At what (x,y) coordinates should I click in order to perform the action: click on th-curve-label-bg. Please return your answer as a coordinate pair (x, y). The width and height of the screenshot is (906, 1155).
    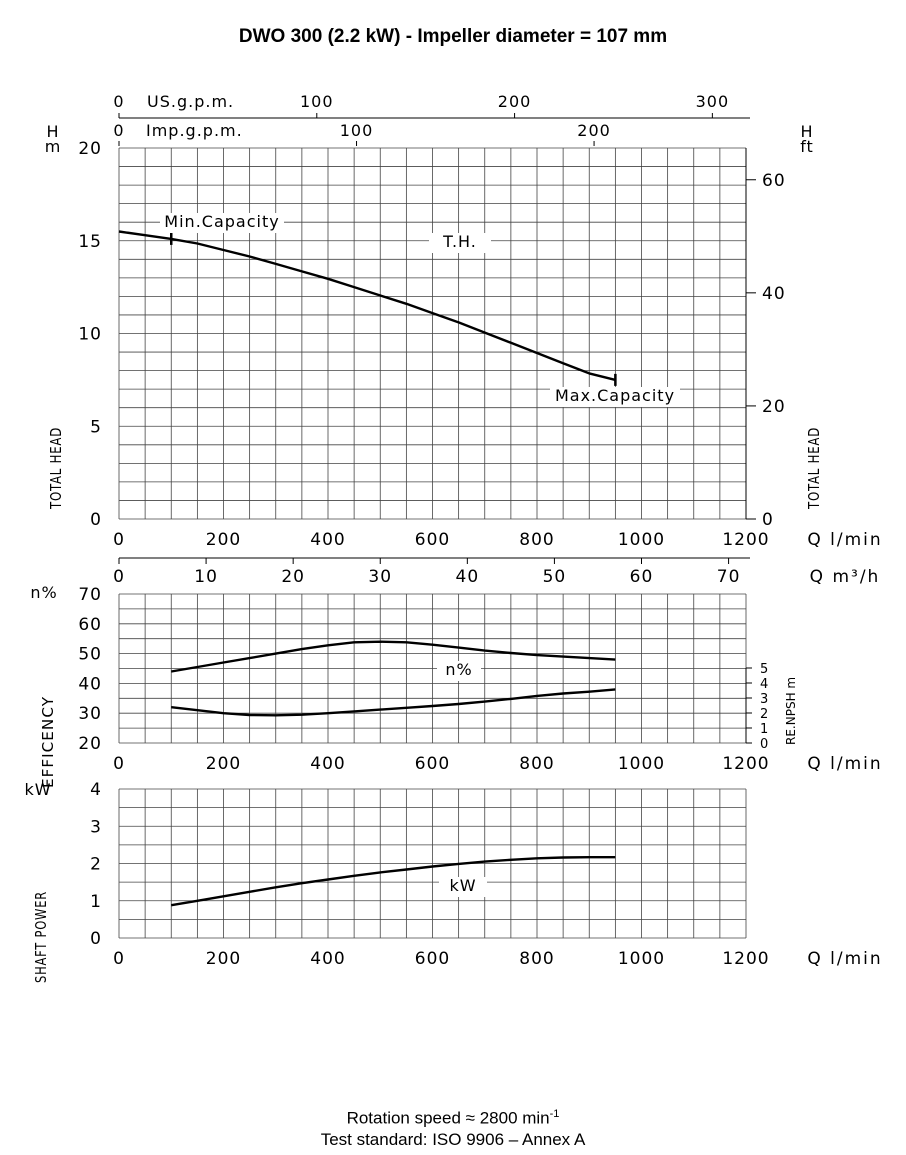
    Looking at the image, I should click on (460, 243).